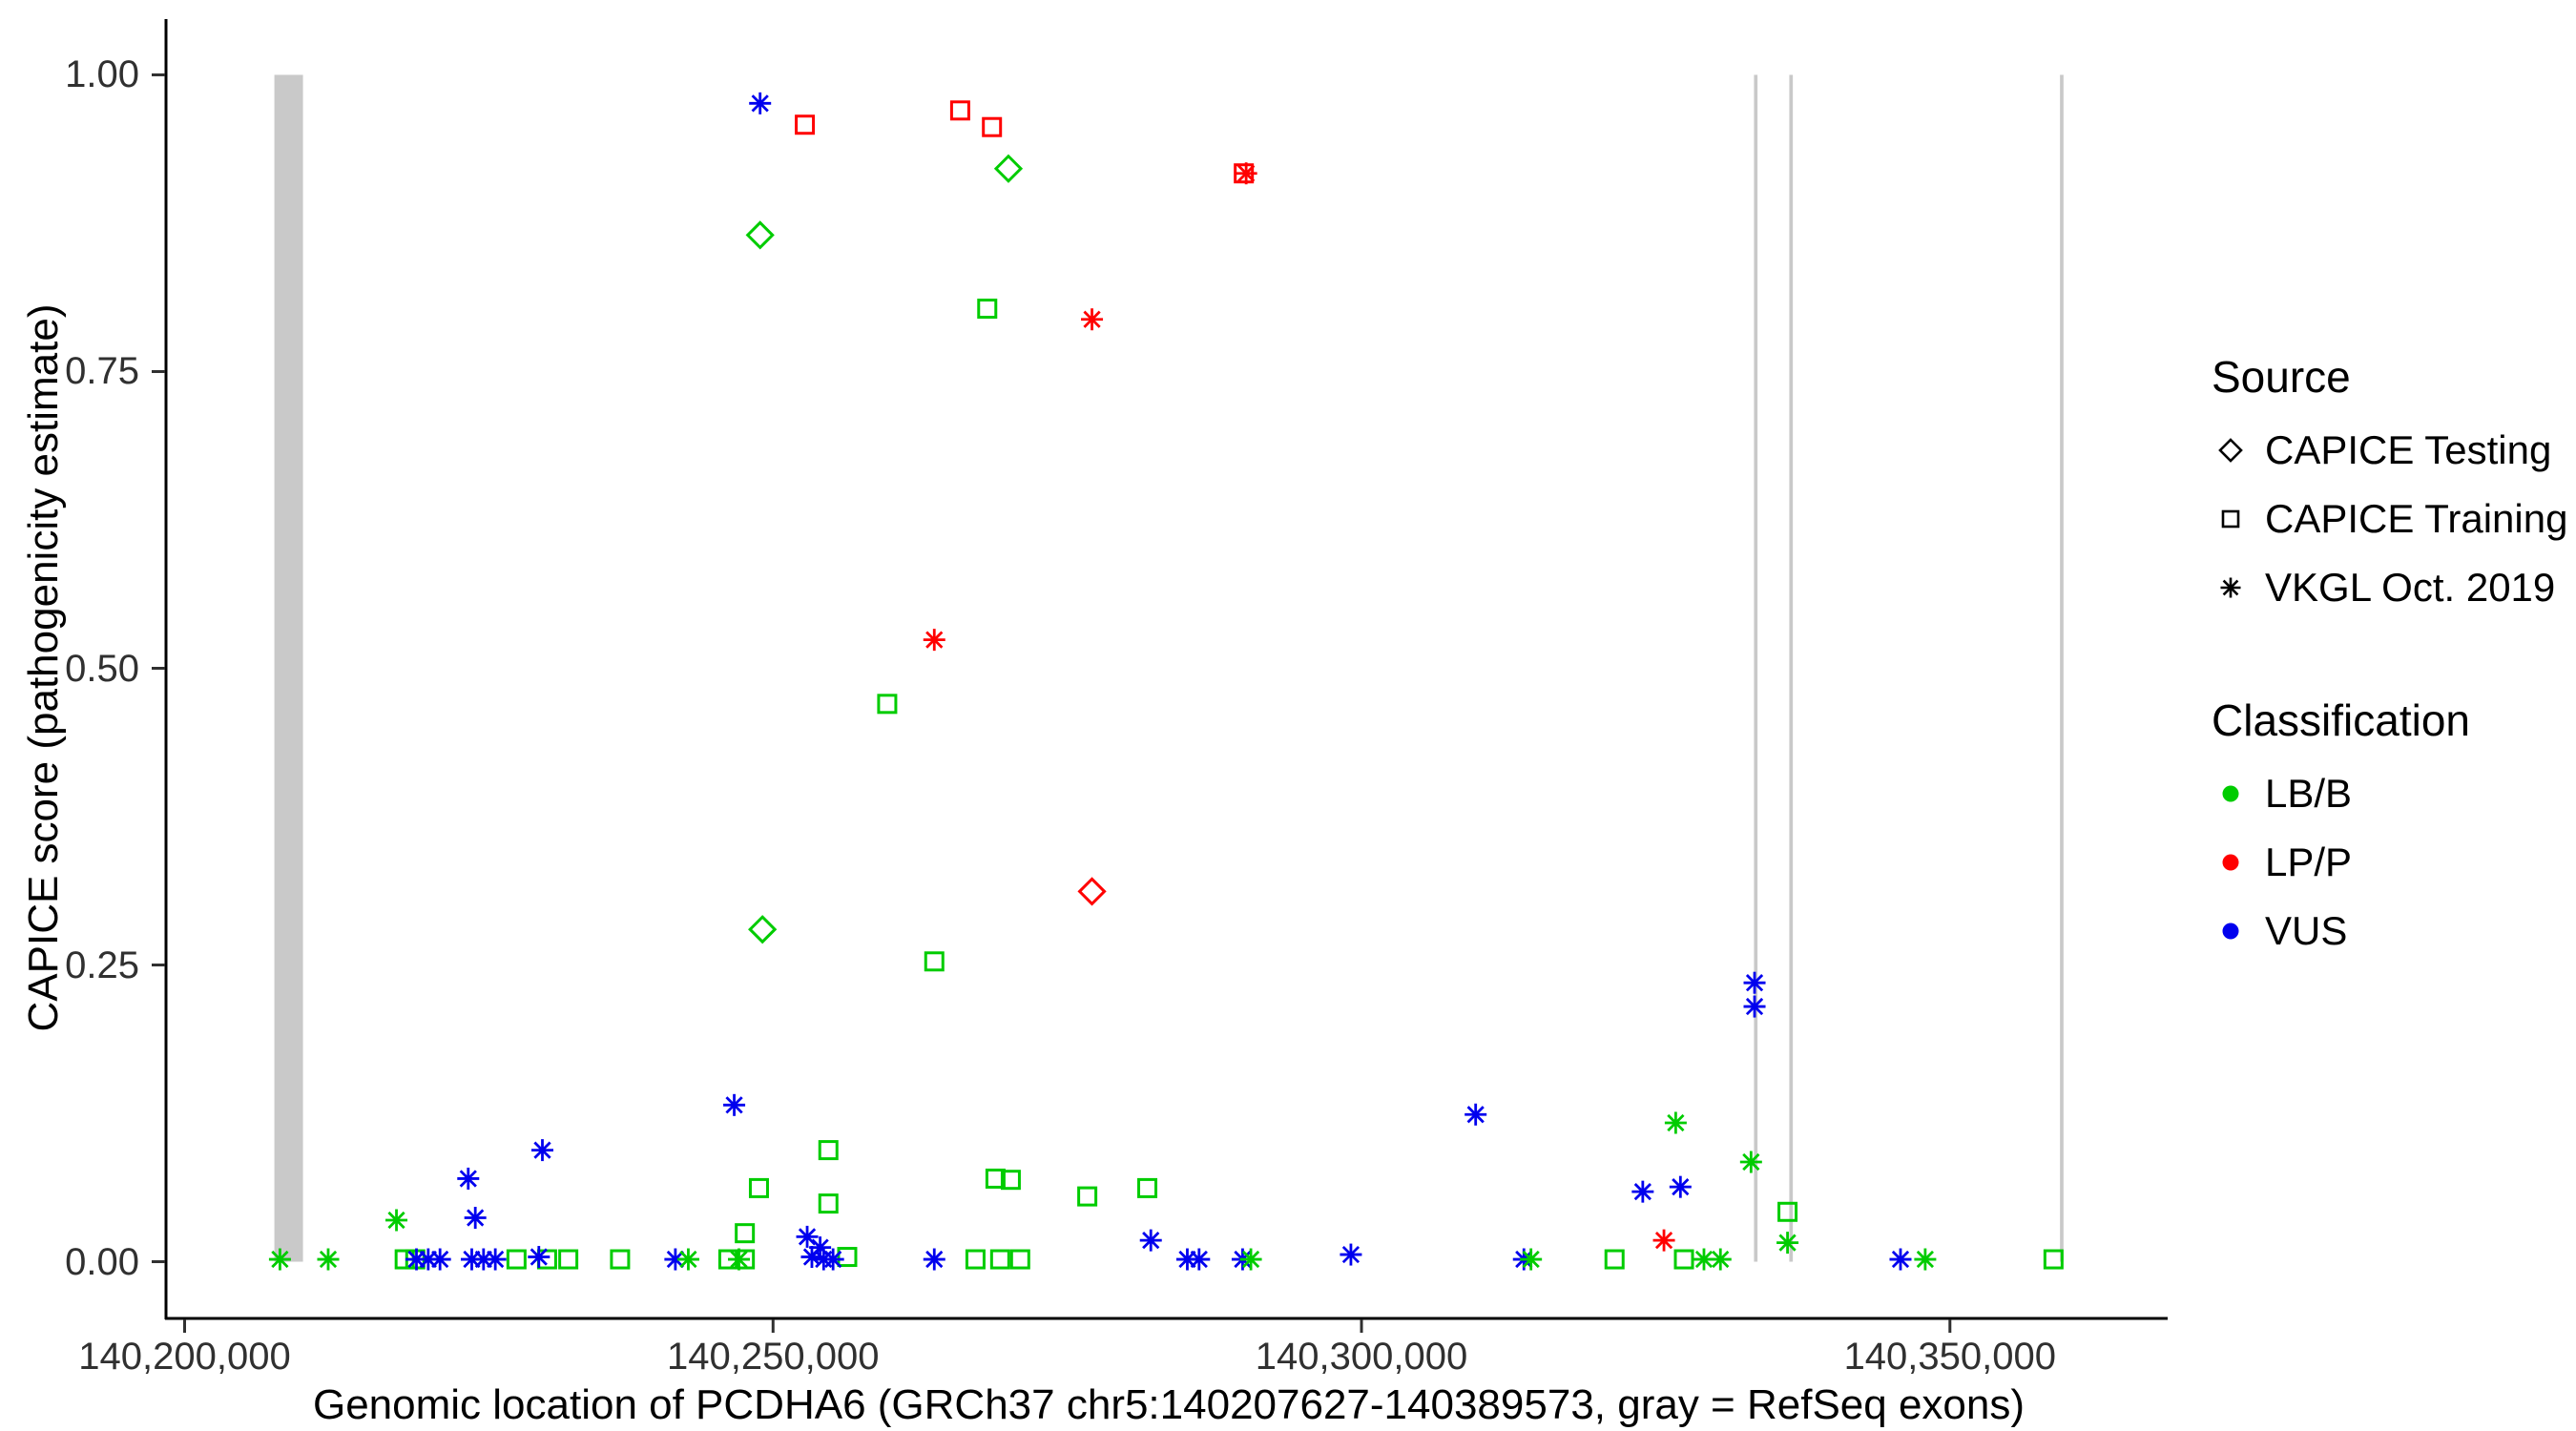 The image size is (2576, 1431). What do you see at coordinates (102, 75) in the screenshot?
I see `y-tick-label: 1.00` at bounding box center [102, 75].